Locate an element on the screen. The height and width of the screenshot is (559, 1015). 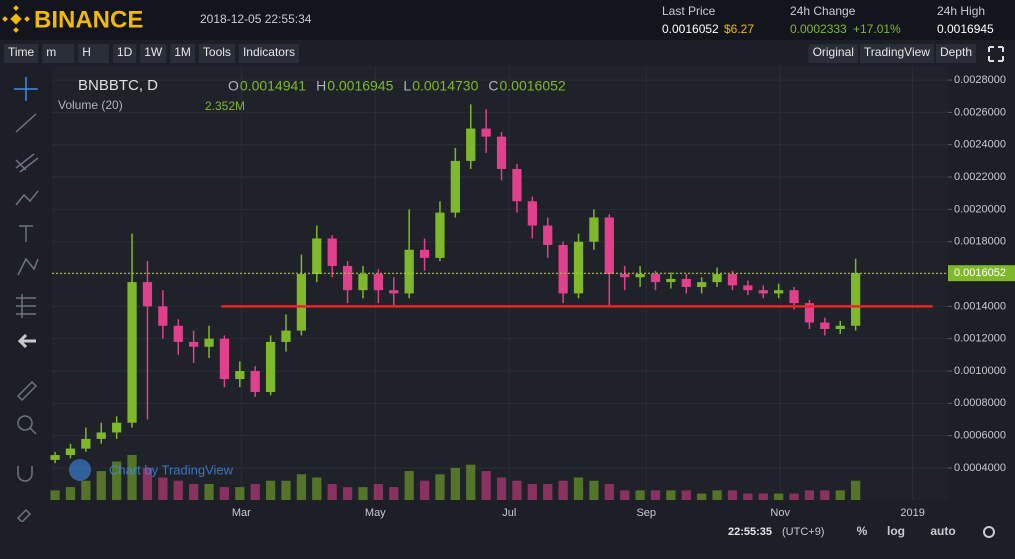
x-tick-label: 2019 is located at coordinates (912, 513).